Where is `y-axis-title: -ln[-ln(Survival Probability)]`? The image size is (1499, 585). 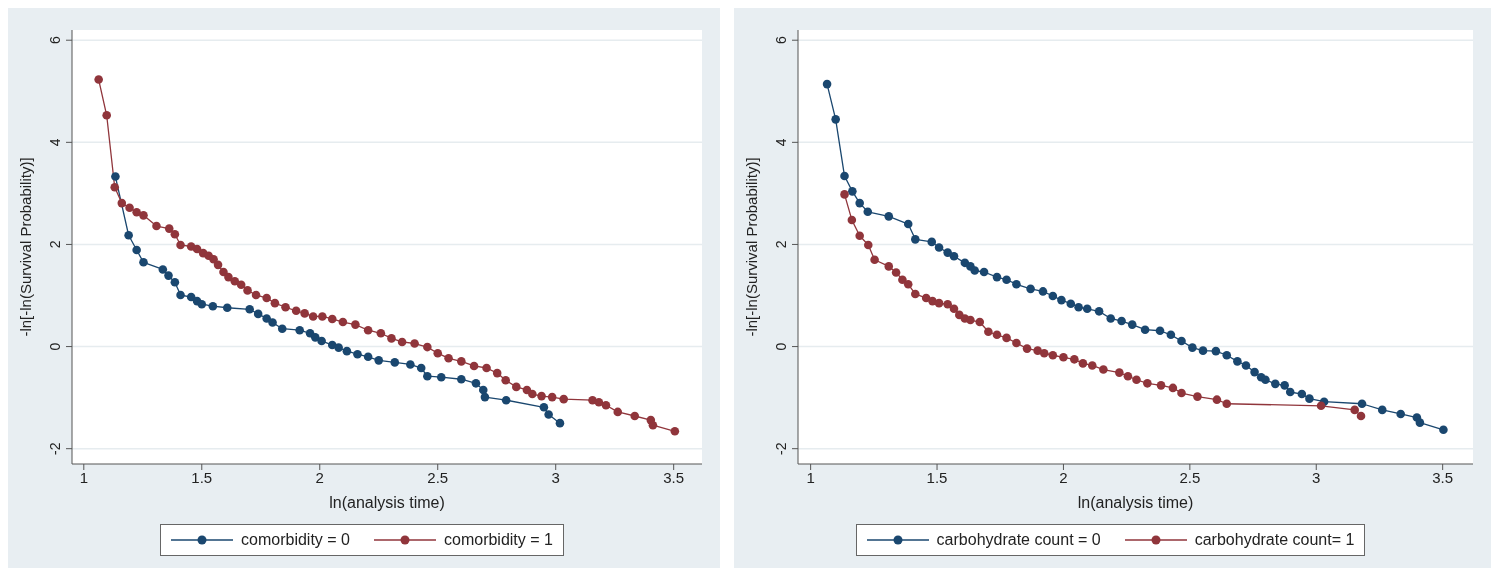
y-axis-title: -ln[-ln(Survival Probability)] is located at coordinates (752, 247).